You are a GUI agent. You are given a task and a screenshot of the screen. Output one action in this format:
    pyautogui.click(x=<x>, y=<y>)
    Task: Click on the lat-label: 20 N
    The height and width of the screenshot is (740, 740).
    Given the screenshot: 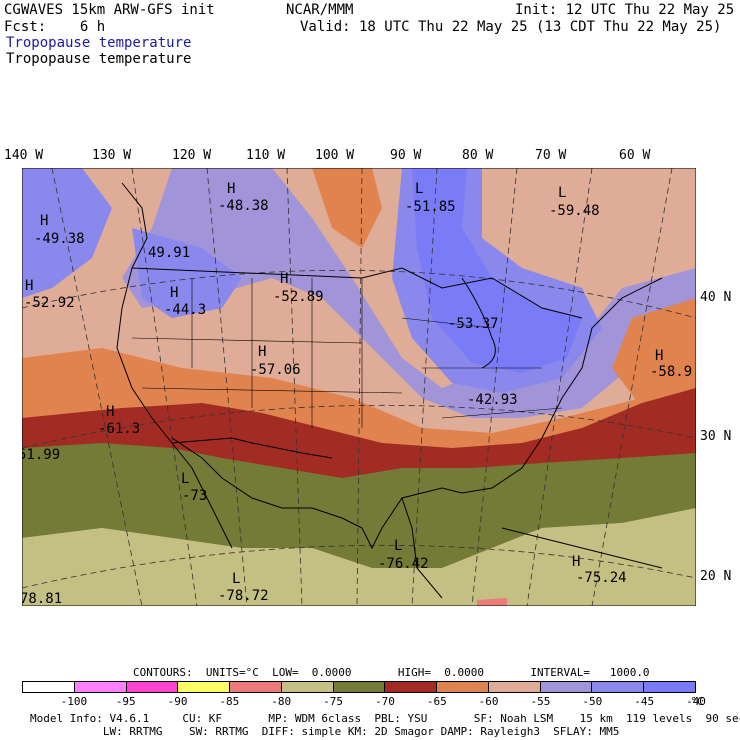 What is the action you would take?
    pyautogui.click(x=716, y=576)
    